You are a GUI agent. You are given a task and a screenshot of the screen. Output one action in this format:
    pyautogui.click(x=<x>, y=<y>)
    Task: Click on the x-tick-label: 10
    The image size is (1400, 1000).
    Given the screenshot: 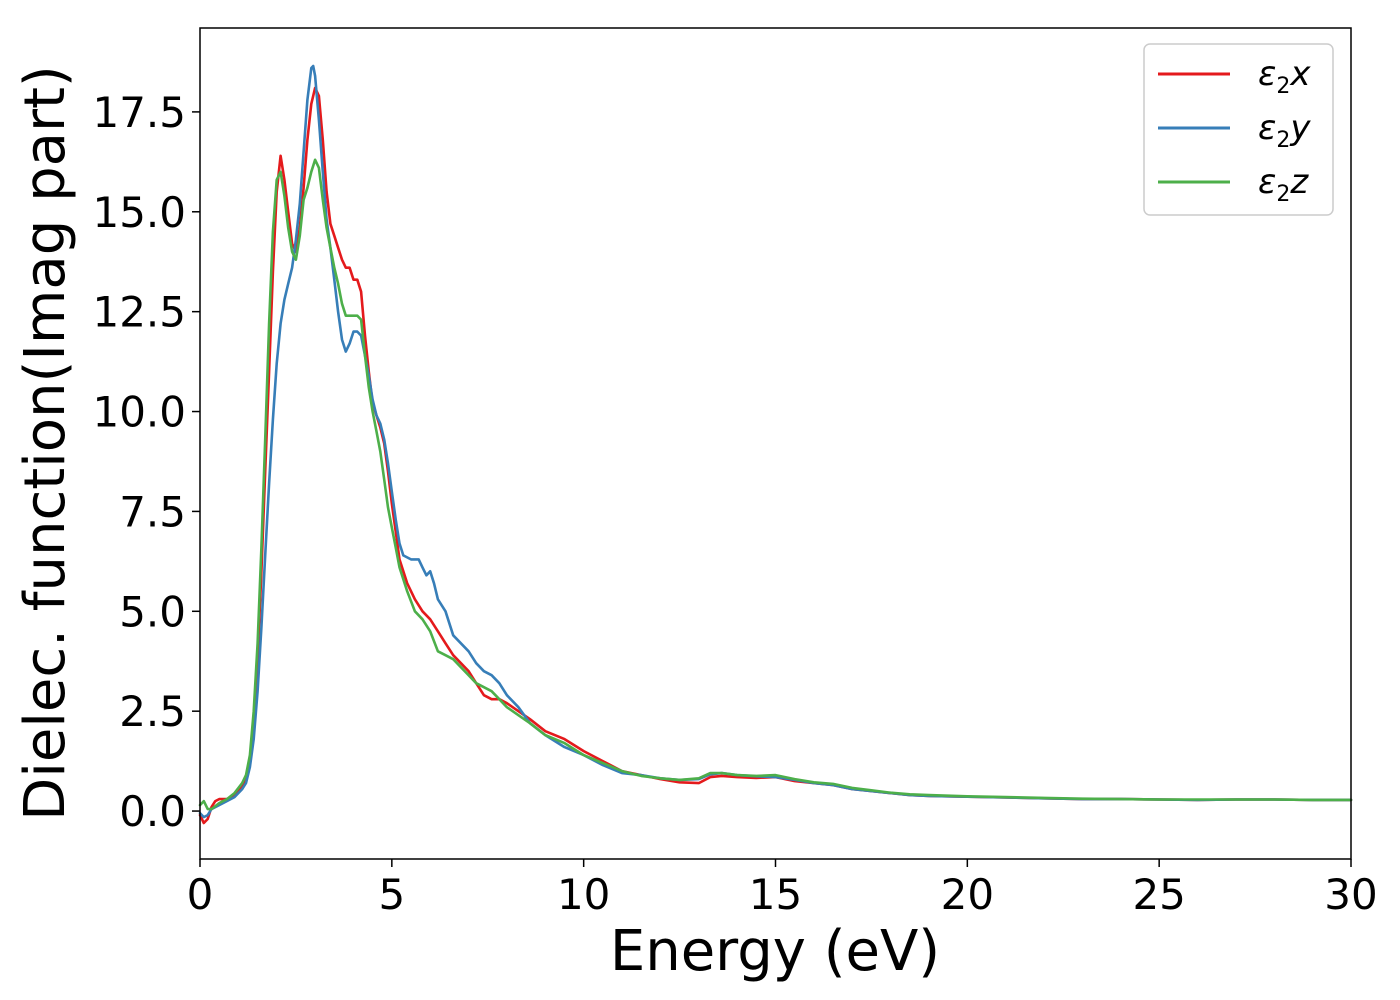 What is the action you would take?
    pyautogui.click(x=583, y=894)
    